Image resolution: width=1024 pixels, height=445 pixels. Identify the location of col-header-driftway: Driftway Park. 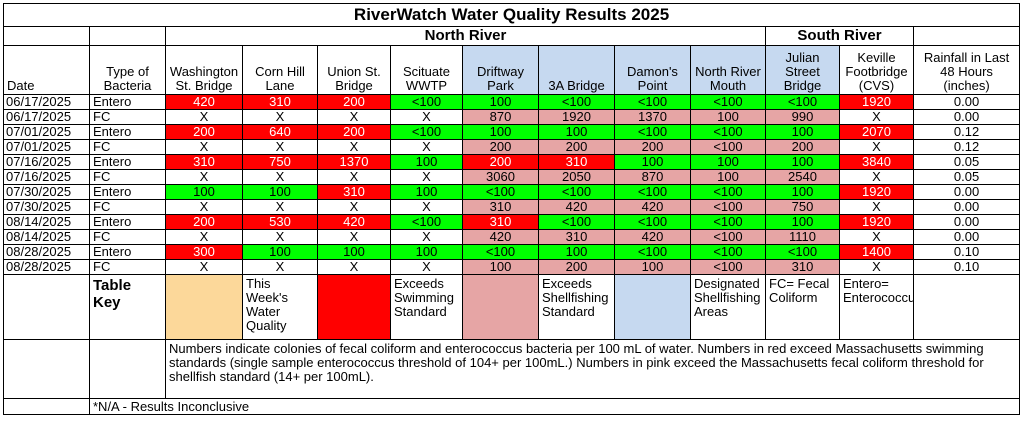
(500, 70).